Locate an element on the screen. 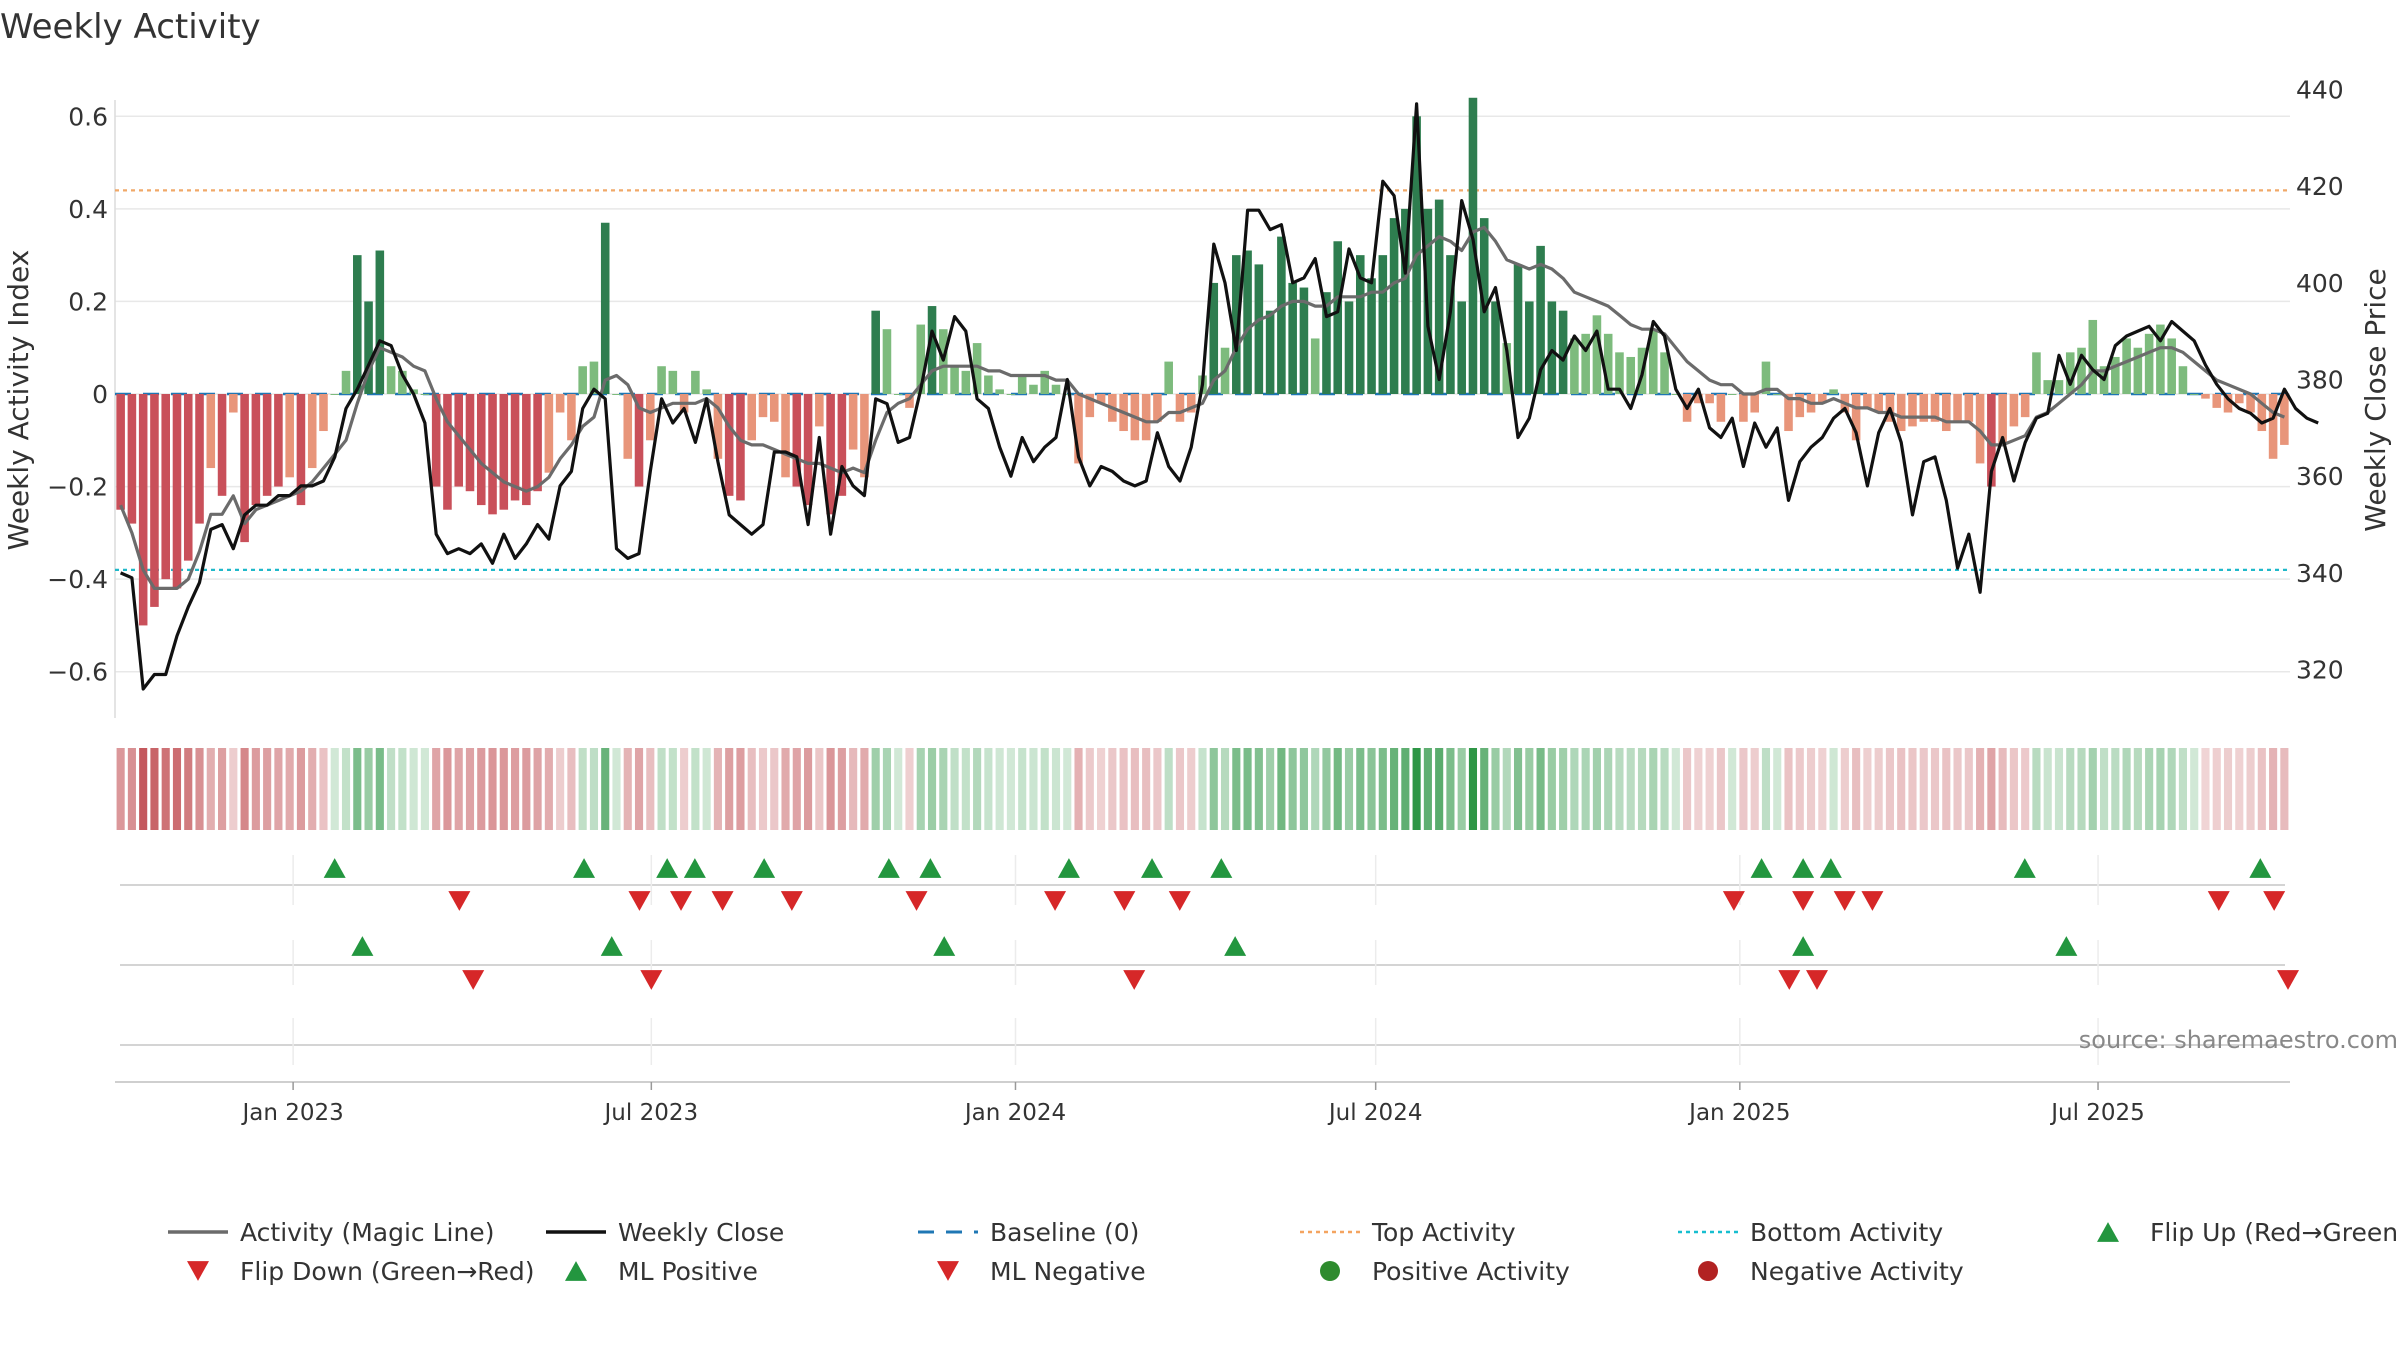 The height and width of the screenshot is (1354, 2400). legend-label: Flip Down (Green→Red) is located at coordinates (387, 1271).